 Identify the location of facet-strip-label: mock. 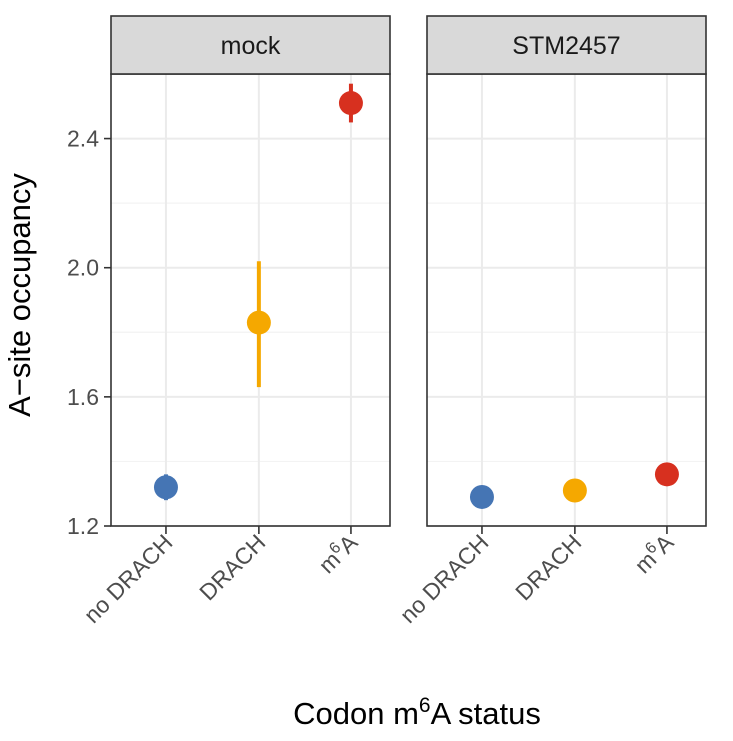
(251, 46).